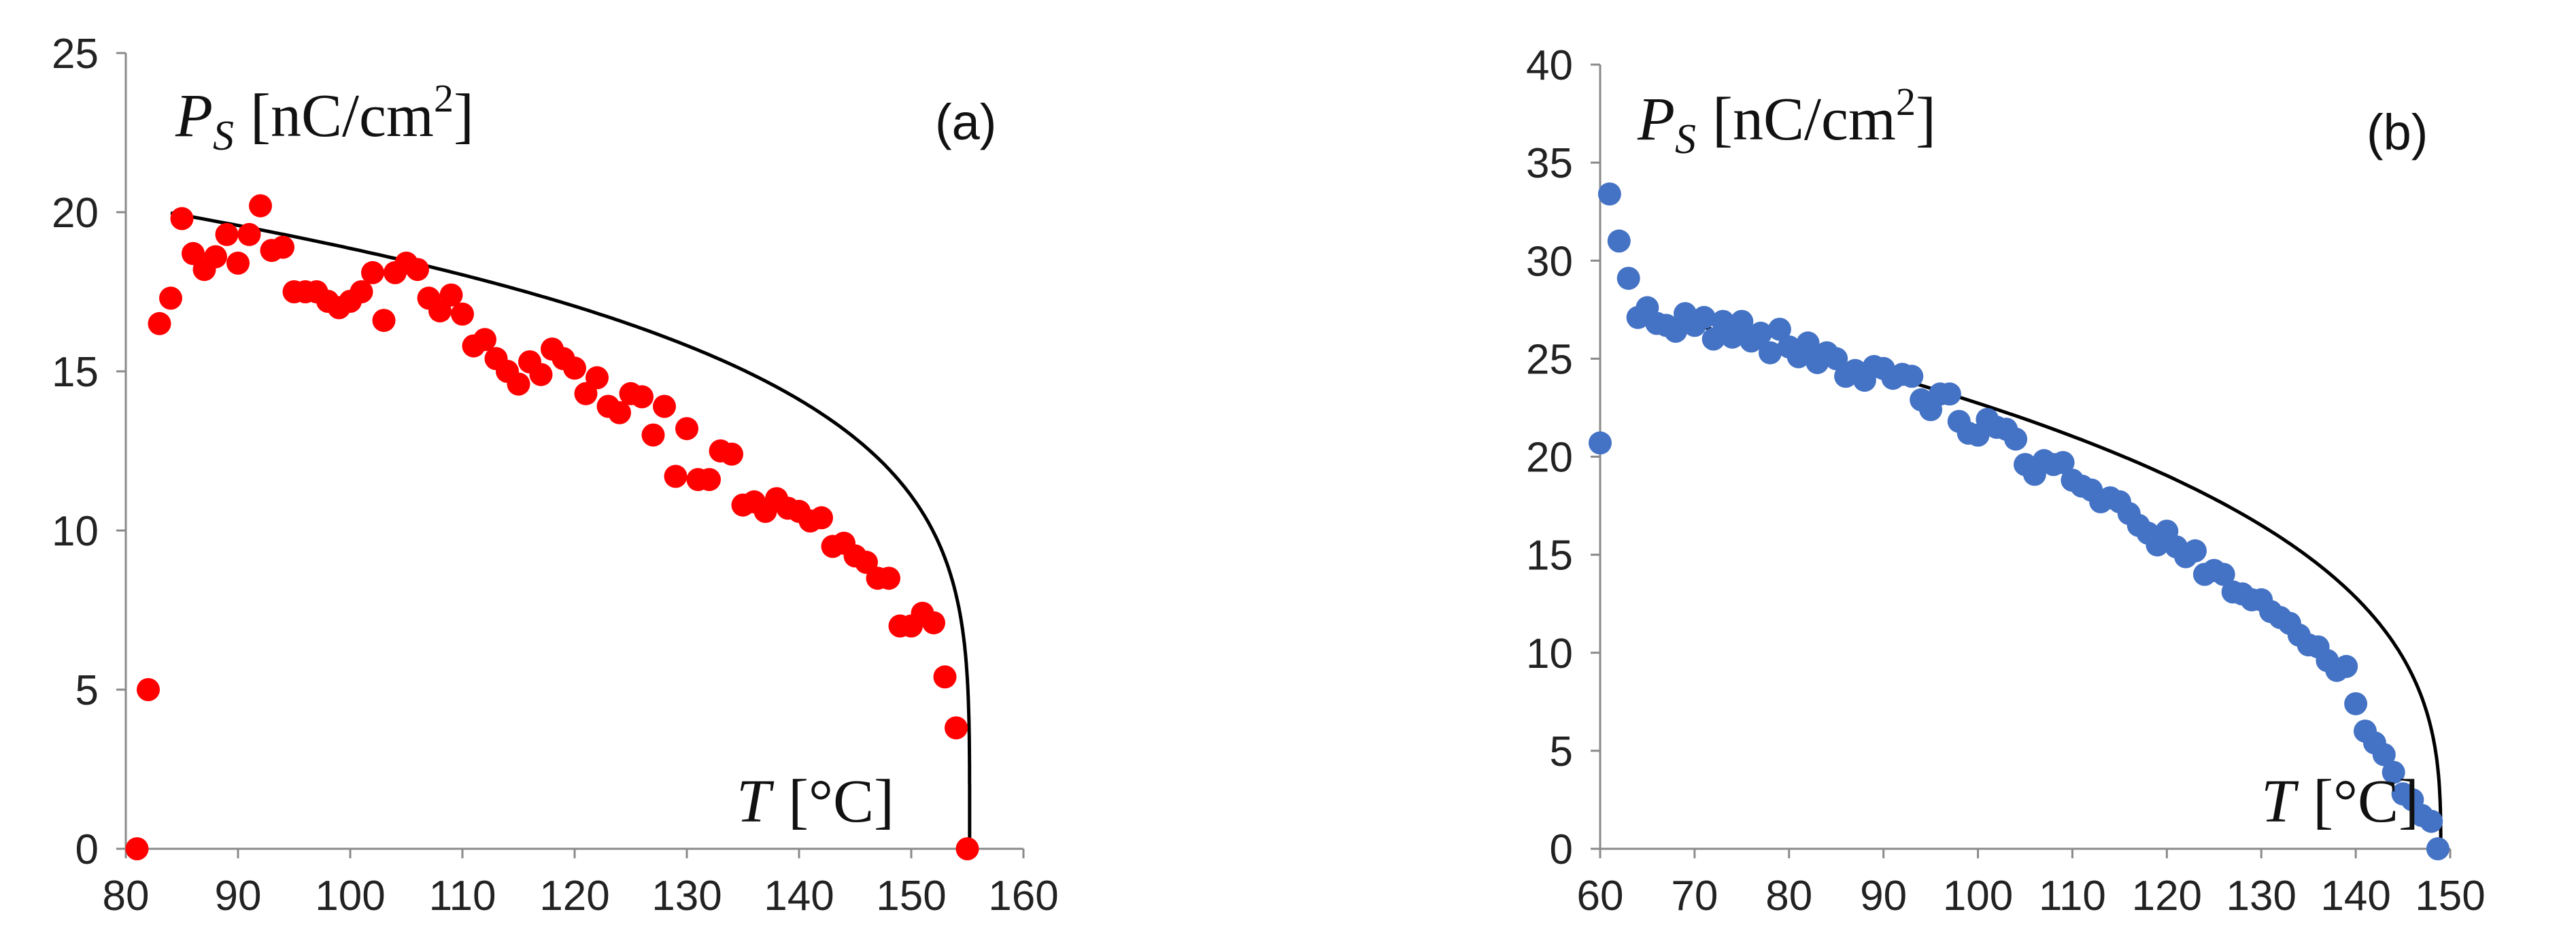  Describe the element at coordinates (1906, 102) in the screenshot. I see `y-axis-unit-sup: 2` at that location.